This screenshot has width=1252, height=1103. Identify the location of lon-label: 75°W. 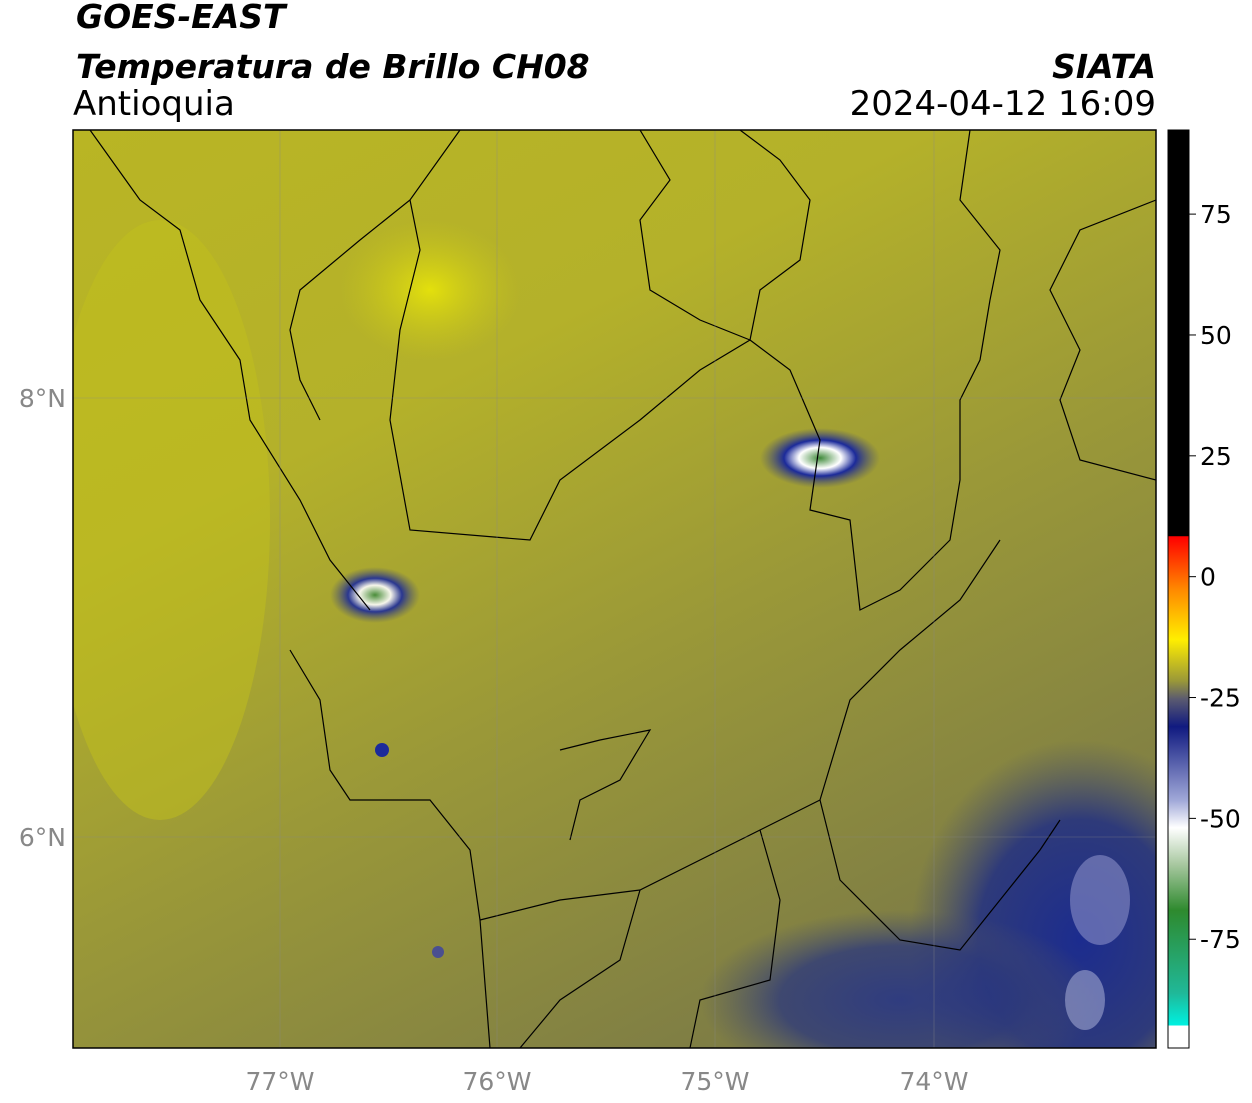
(714, 1081).